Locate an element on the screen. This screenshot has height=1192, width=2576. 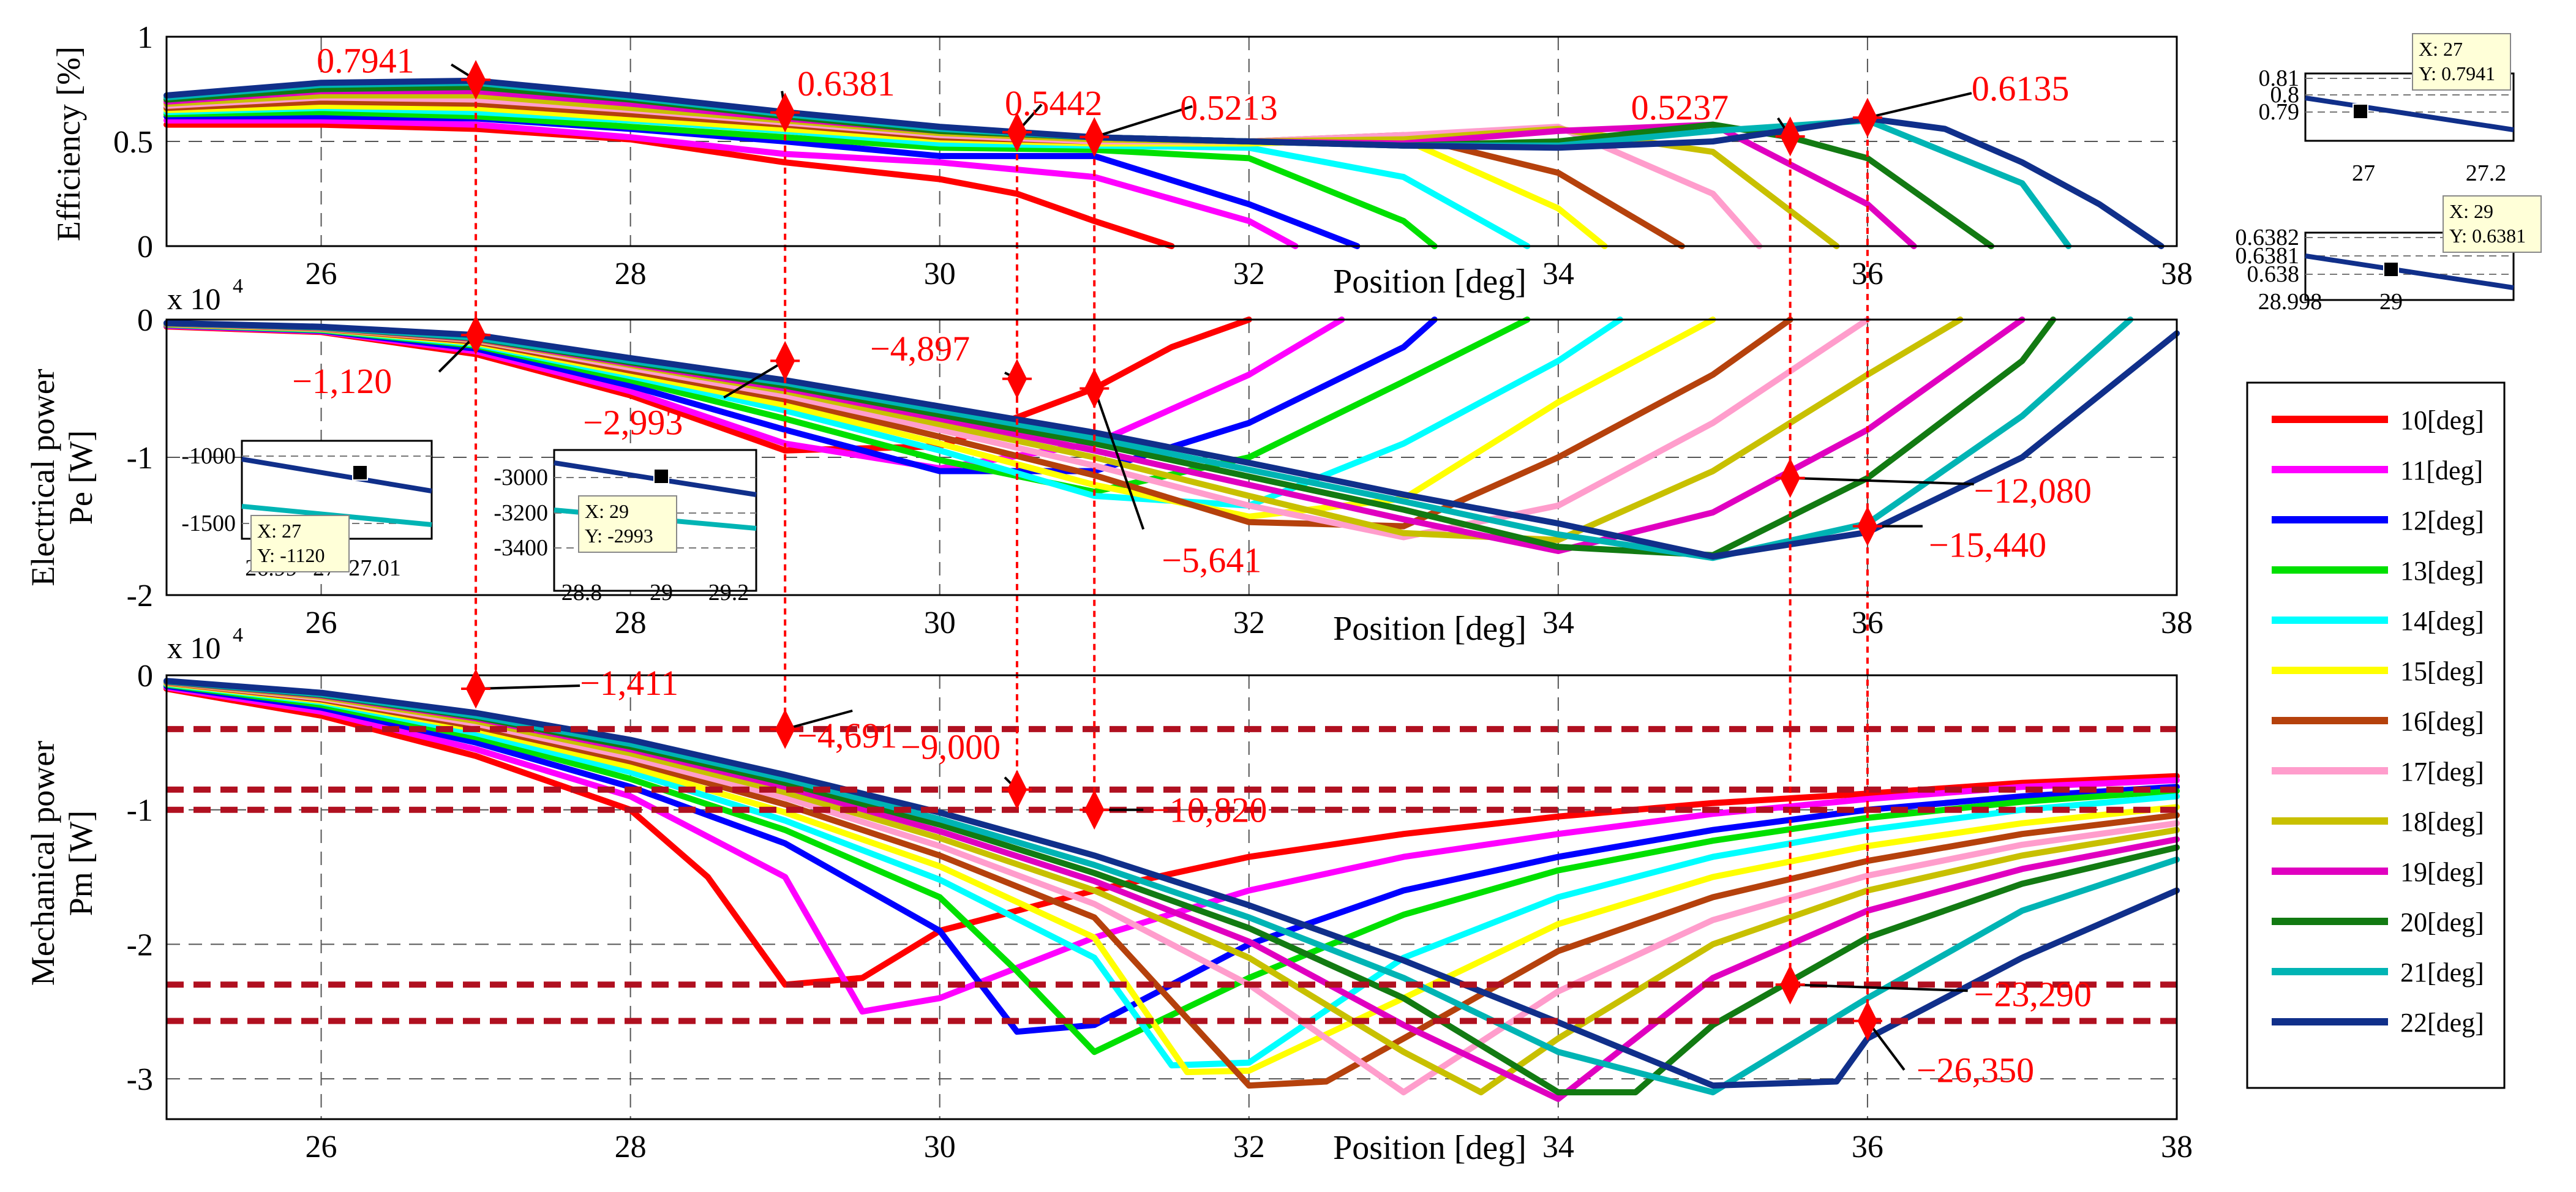
pe-annotation-label: −2,993 is located at coordinates (633, 422).